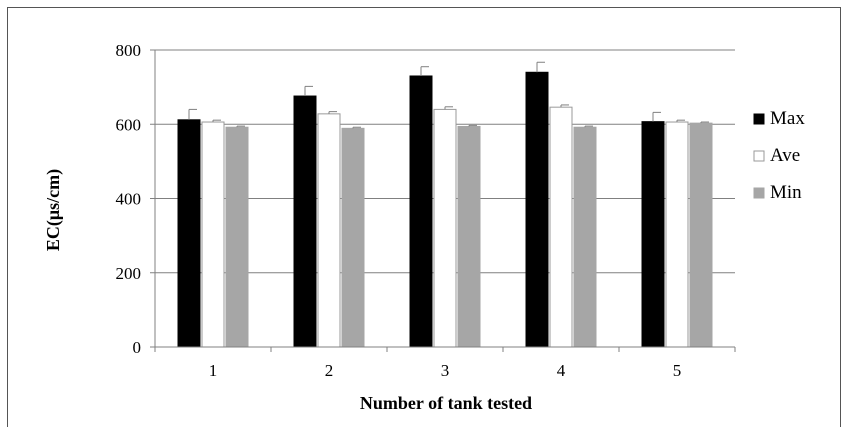 This screenshot has width=845, height=434. I want to click on y-tick-label: 200, so click(129, 273).